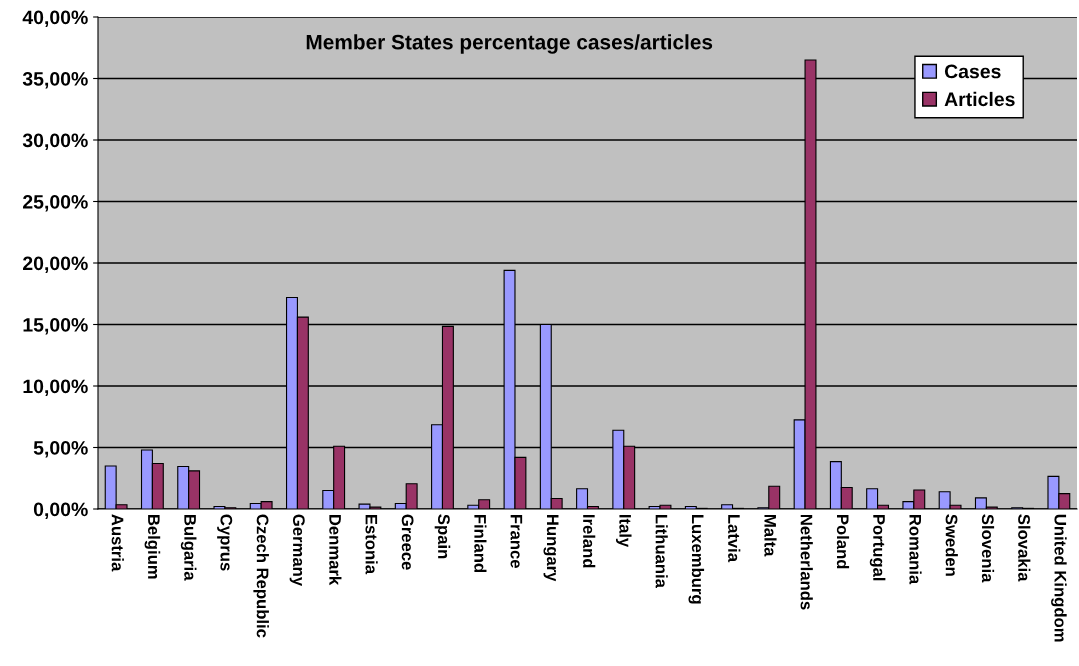 The image size is (1079, 666). Describe the element at coordinates (623, 531) in the screenshot. I see `x-tick-label: Italy` at that location.